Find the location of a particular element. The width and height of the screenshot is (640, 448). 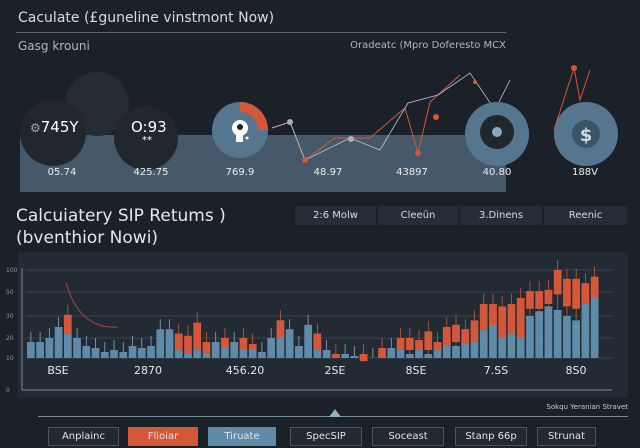

widget-4-label: 48.97 is located at coordinates (328, 172).